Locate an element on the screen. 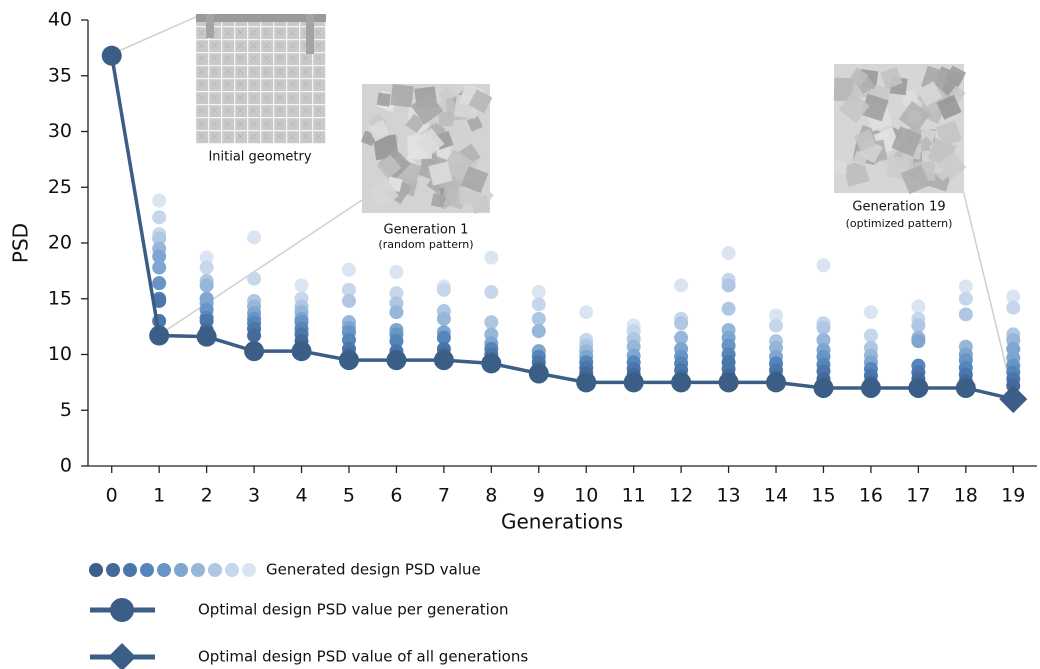  x-axis-title: Generations is located at coordinates (562, 522).